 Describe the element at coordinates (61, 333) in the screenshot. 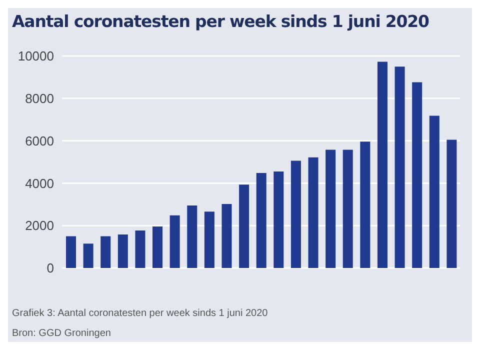

I see `text: Bron: GGD Groningen` at that location.